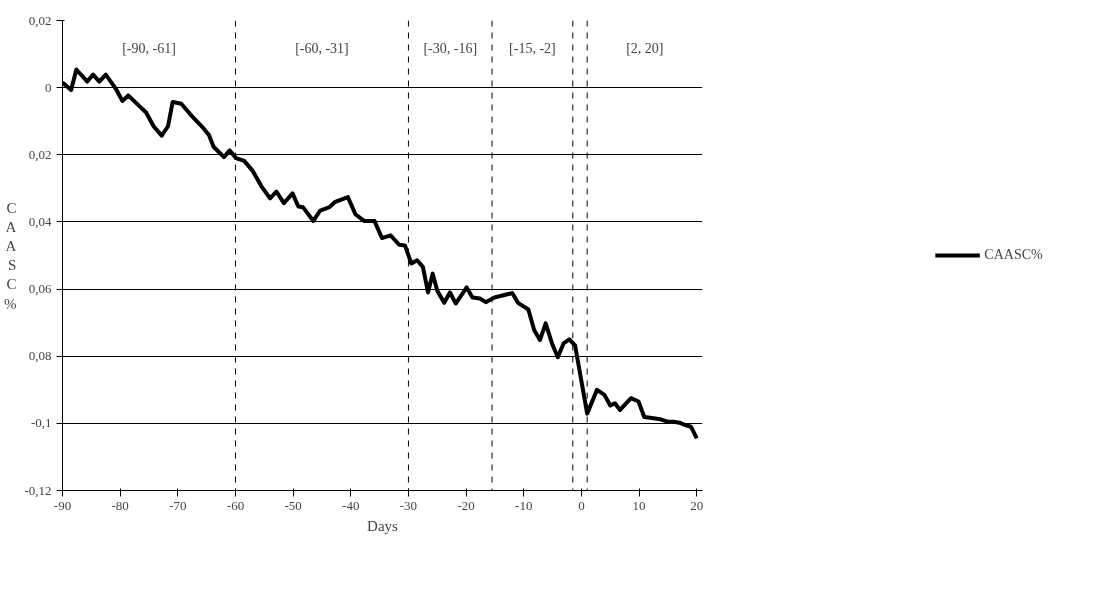 The image size is (1107, 594). Describe the element at coordinates (697, 505) in the screenshot. I see `x-tick-label: 20` at that location.